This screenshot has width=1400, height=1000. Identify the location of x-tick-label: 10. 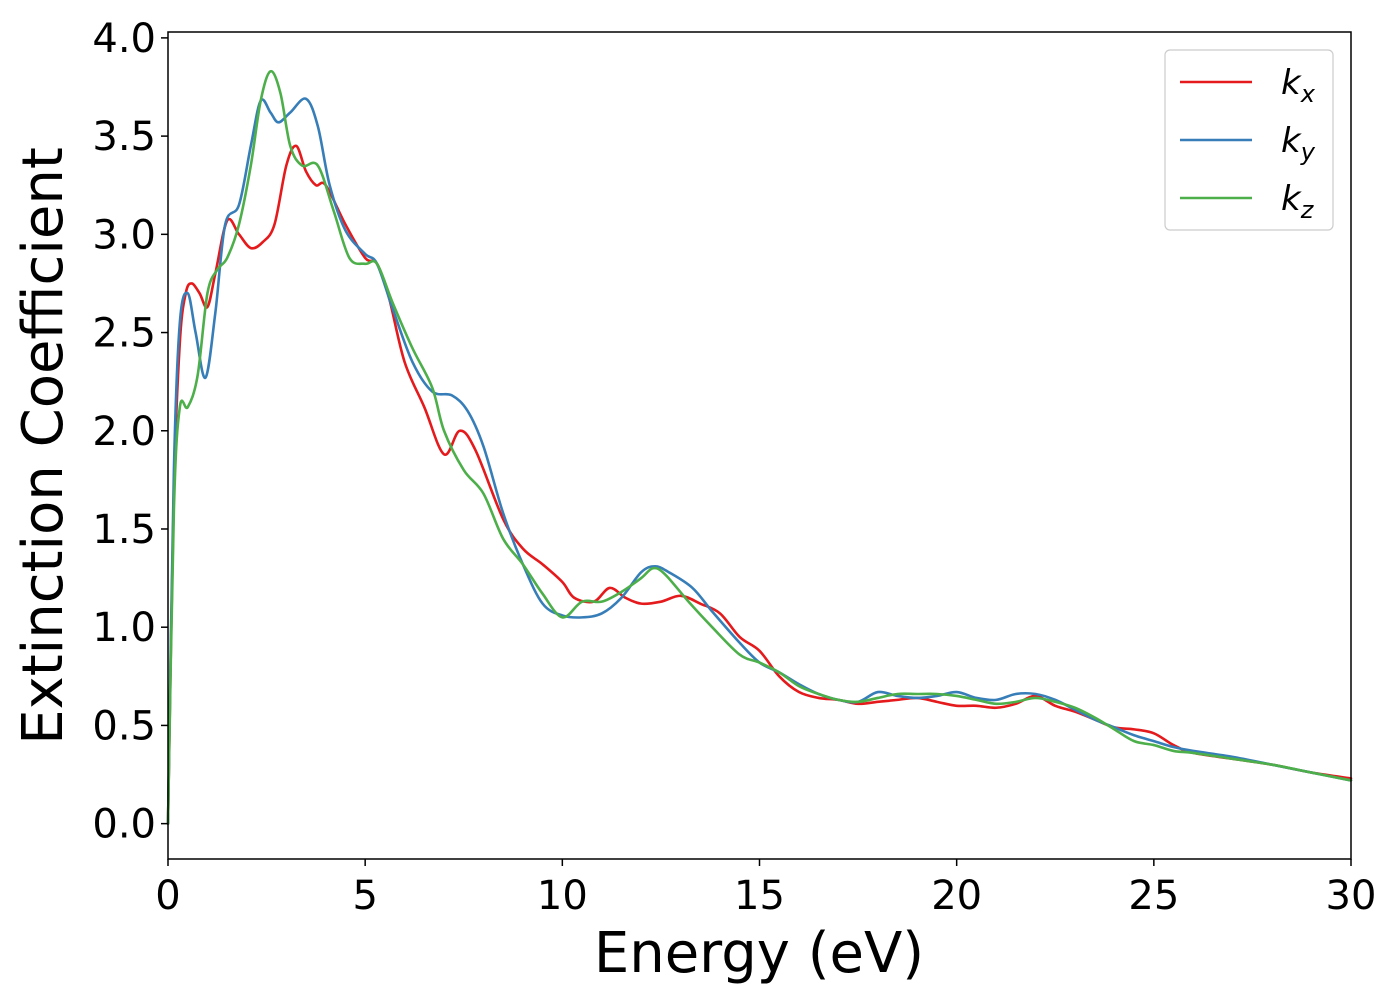
(562, 896).